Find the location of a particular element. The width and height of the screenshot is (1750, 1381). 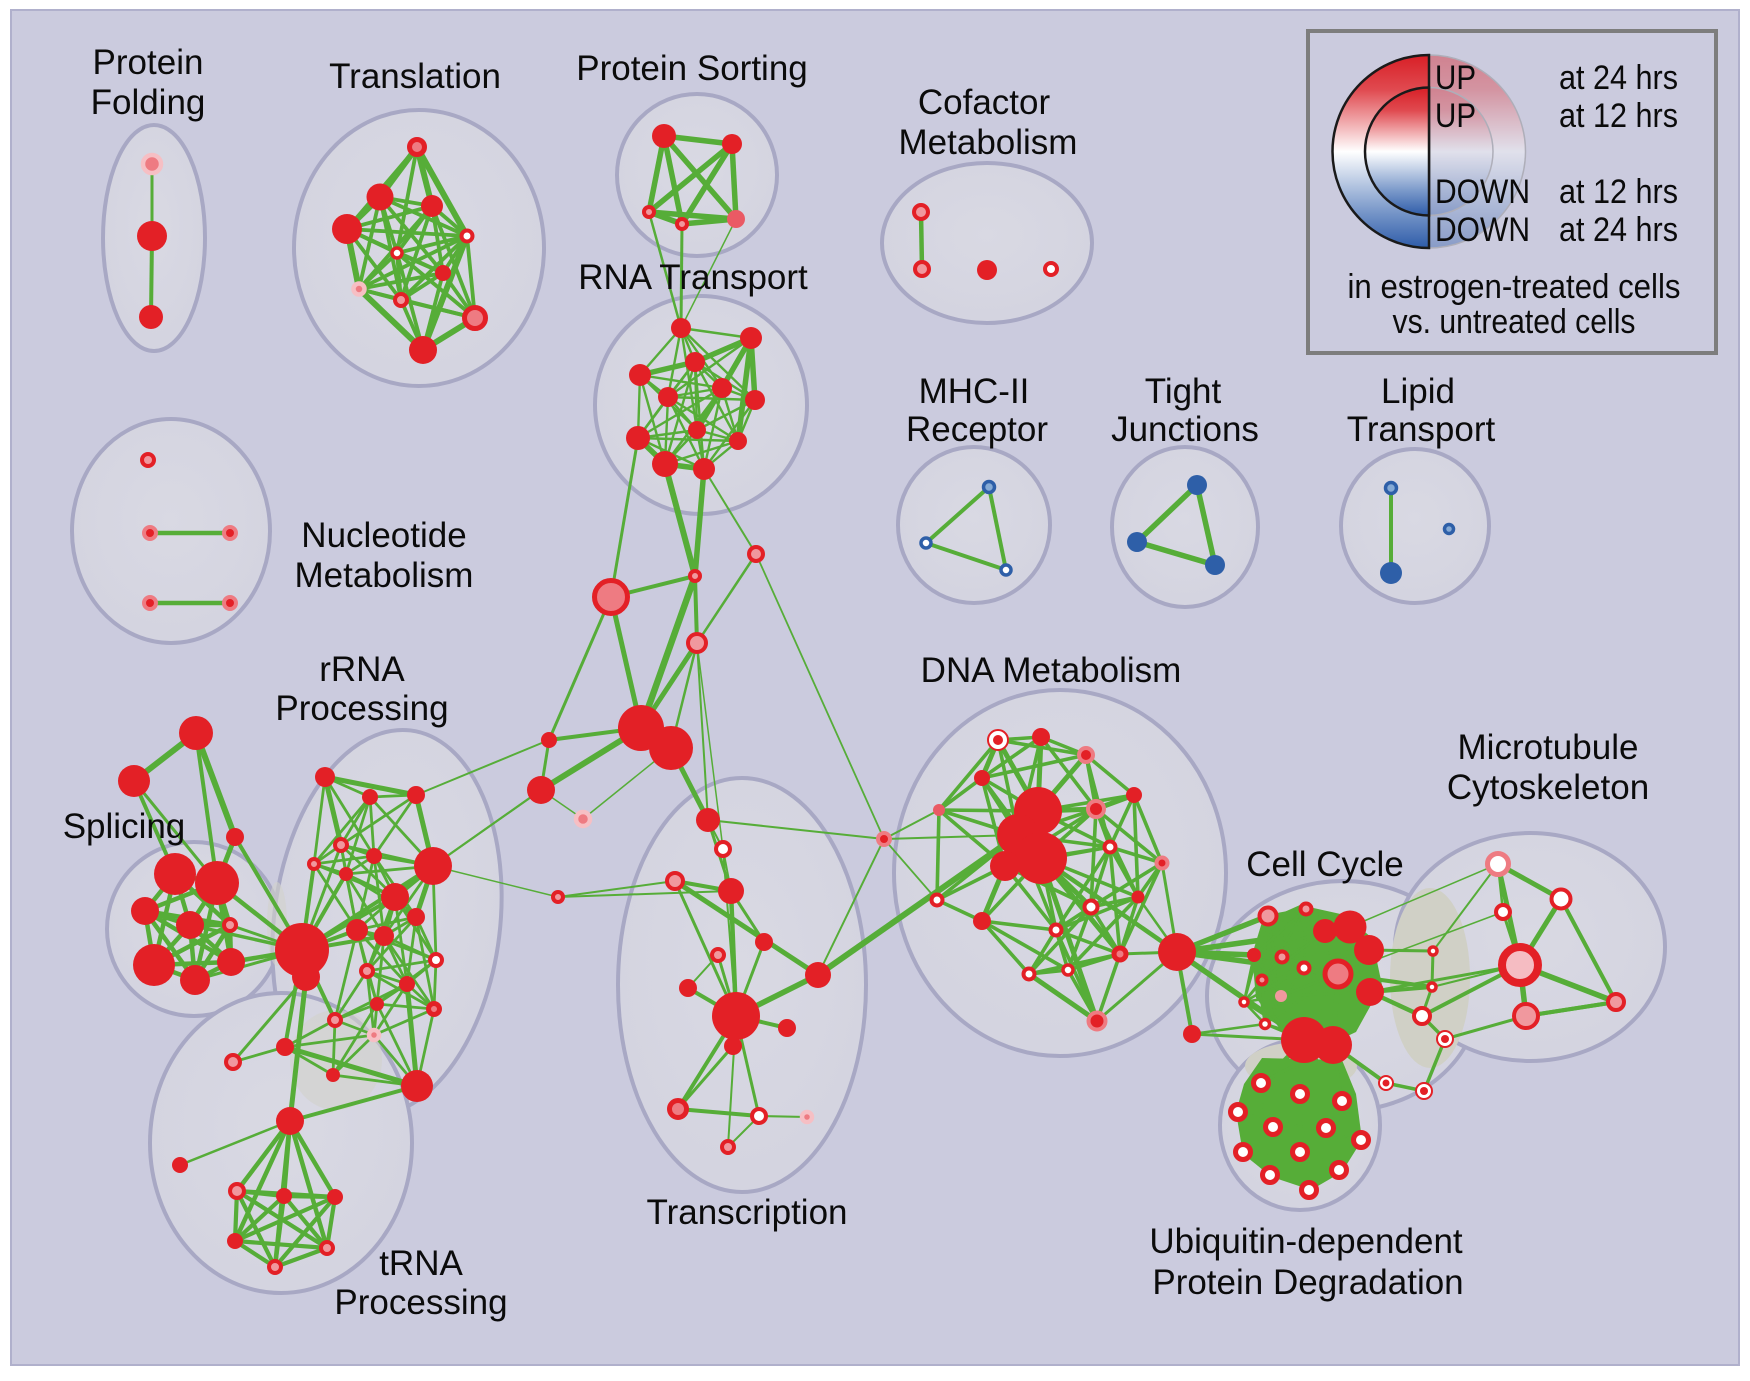

svg-text: Junctions is located at coordinates (1185, 429).